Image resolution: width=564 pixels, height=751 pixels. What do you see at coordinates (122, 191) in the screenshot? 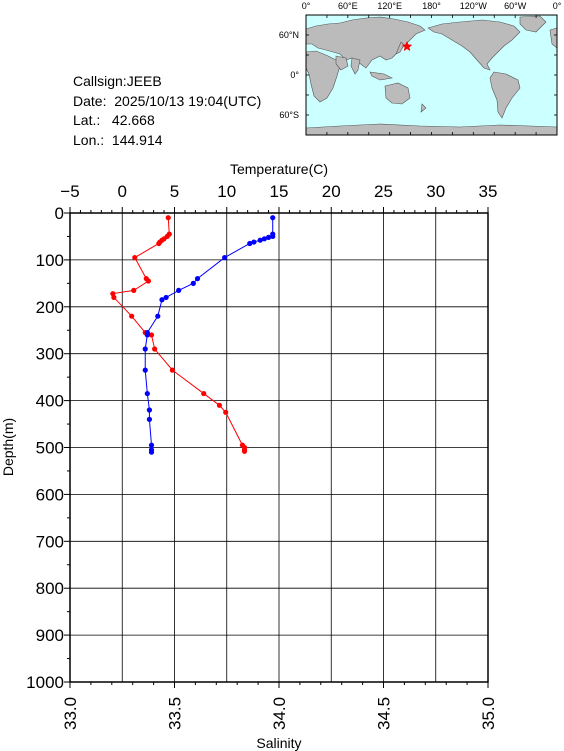
I see `temperature-tick-label: 0` at bounding box center [122, 191].